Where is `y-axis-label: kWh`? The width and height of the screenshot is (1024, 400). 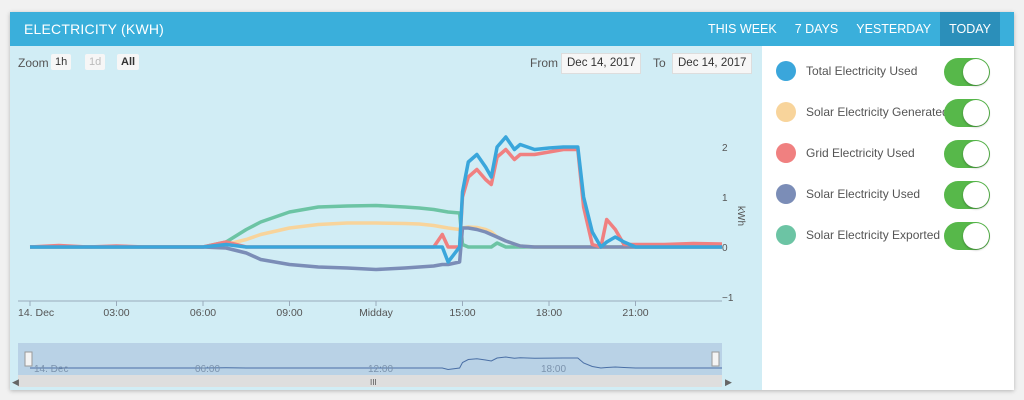
y-axis-label: kWh is located at coordinates (740, 216).